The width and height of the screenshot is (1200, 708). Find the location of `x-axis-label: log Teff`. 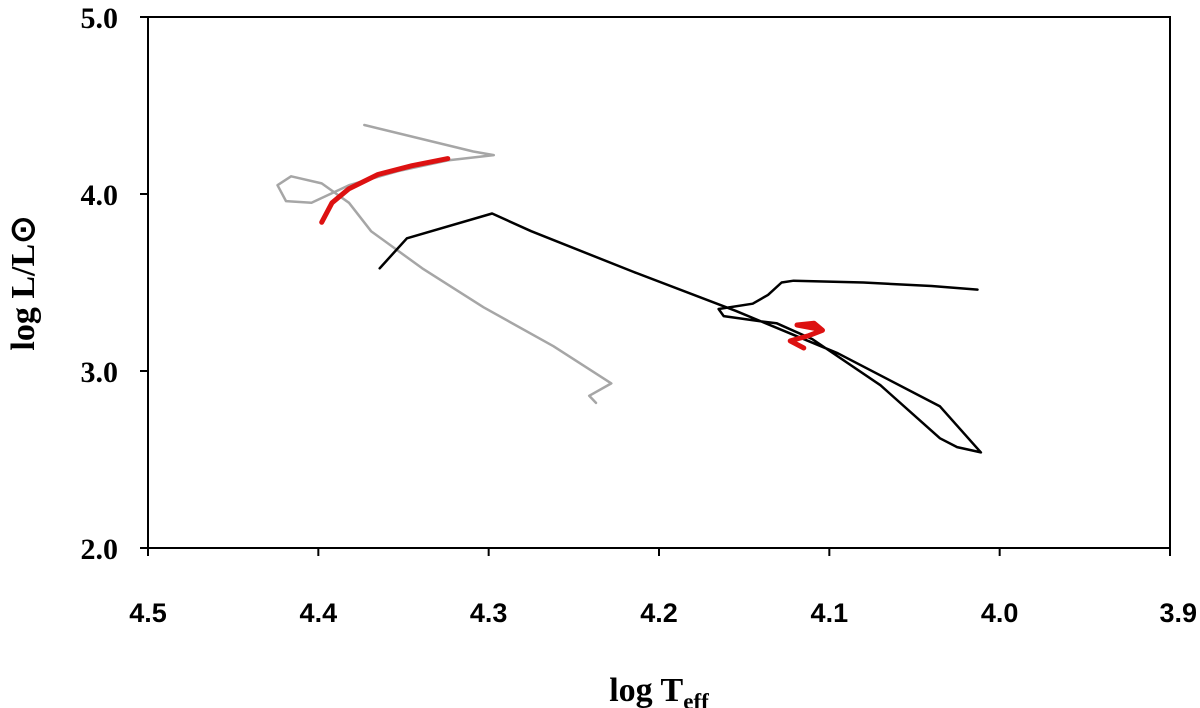

x-axis-label: log Teff is located at coordinates (659, 690).